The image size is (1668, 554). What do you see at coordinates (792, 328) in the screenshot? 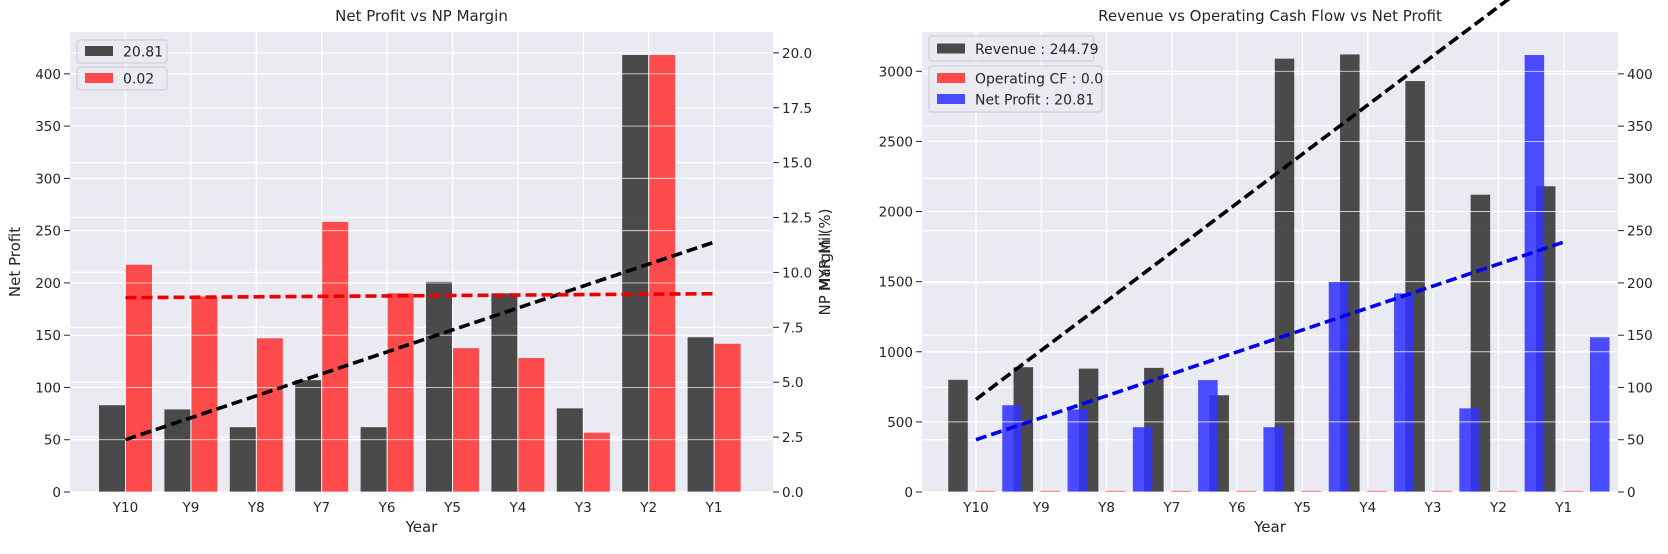
I see `y2-tick-label: 7.5` at bounding box center [792, 328].